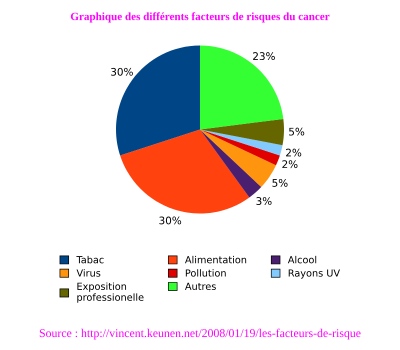 Image resolution: width=400 pixels, height=350 pixels. Describe the element at coordinates (200, 334) in the screenshot. I see `source-note: Source : http://vincent.keunen.net/2008/01/19/les-facteurs-de-risque` at that location.